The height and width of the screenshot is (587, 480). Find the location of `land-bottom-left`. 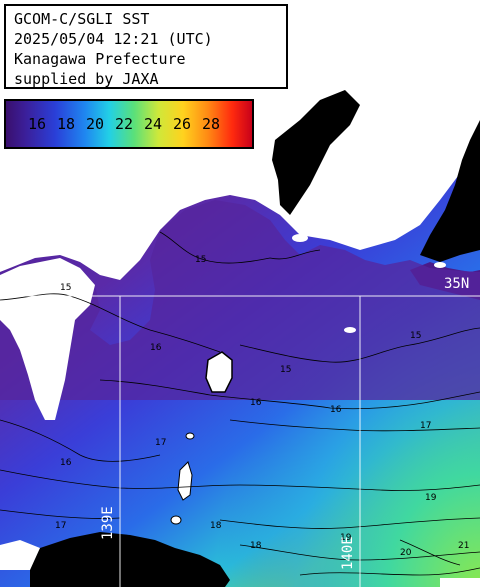

land-bottom-left is located at coordinates (130, 559).